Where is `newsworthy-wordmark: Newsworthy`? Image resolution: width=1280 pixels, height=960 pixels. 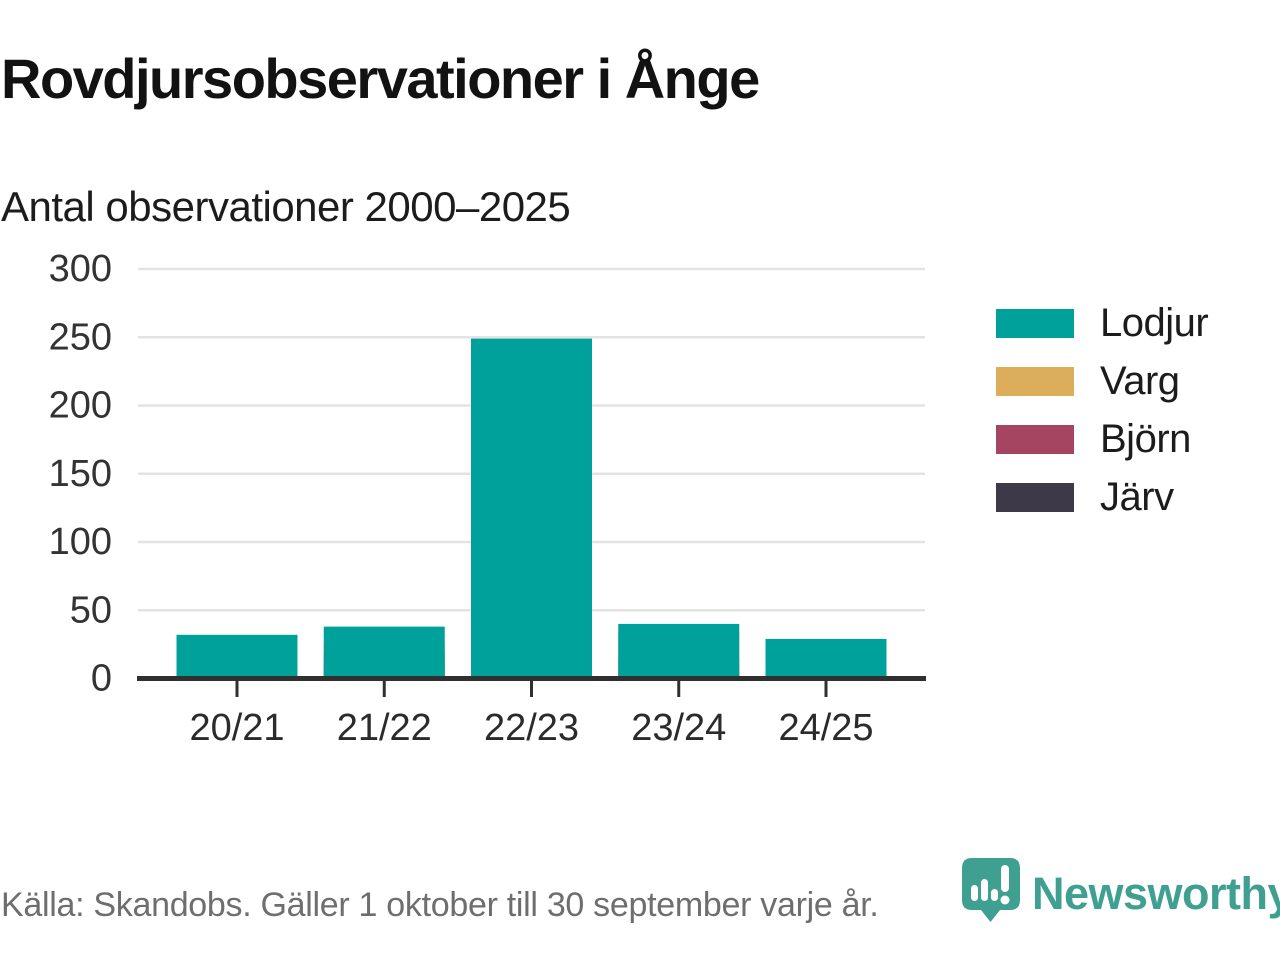
newsworthy-wordmark: Newsworthy is located at coordinates (1156, 893).